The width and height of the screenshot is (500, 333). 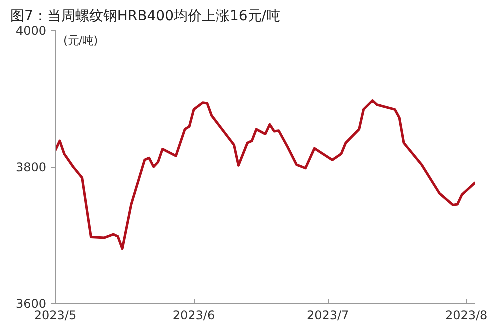 What do you see at coordinates (194, 315) in the screenshot?
I see `x-tick-label: 2023/6` at bounding box center [194, 315].